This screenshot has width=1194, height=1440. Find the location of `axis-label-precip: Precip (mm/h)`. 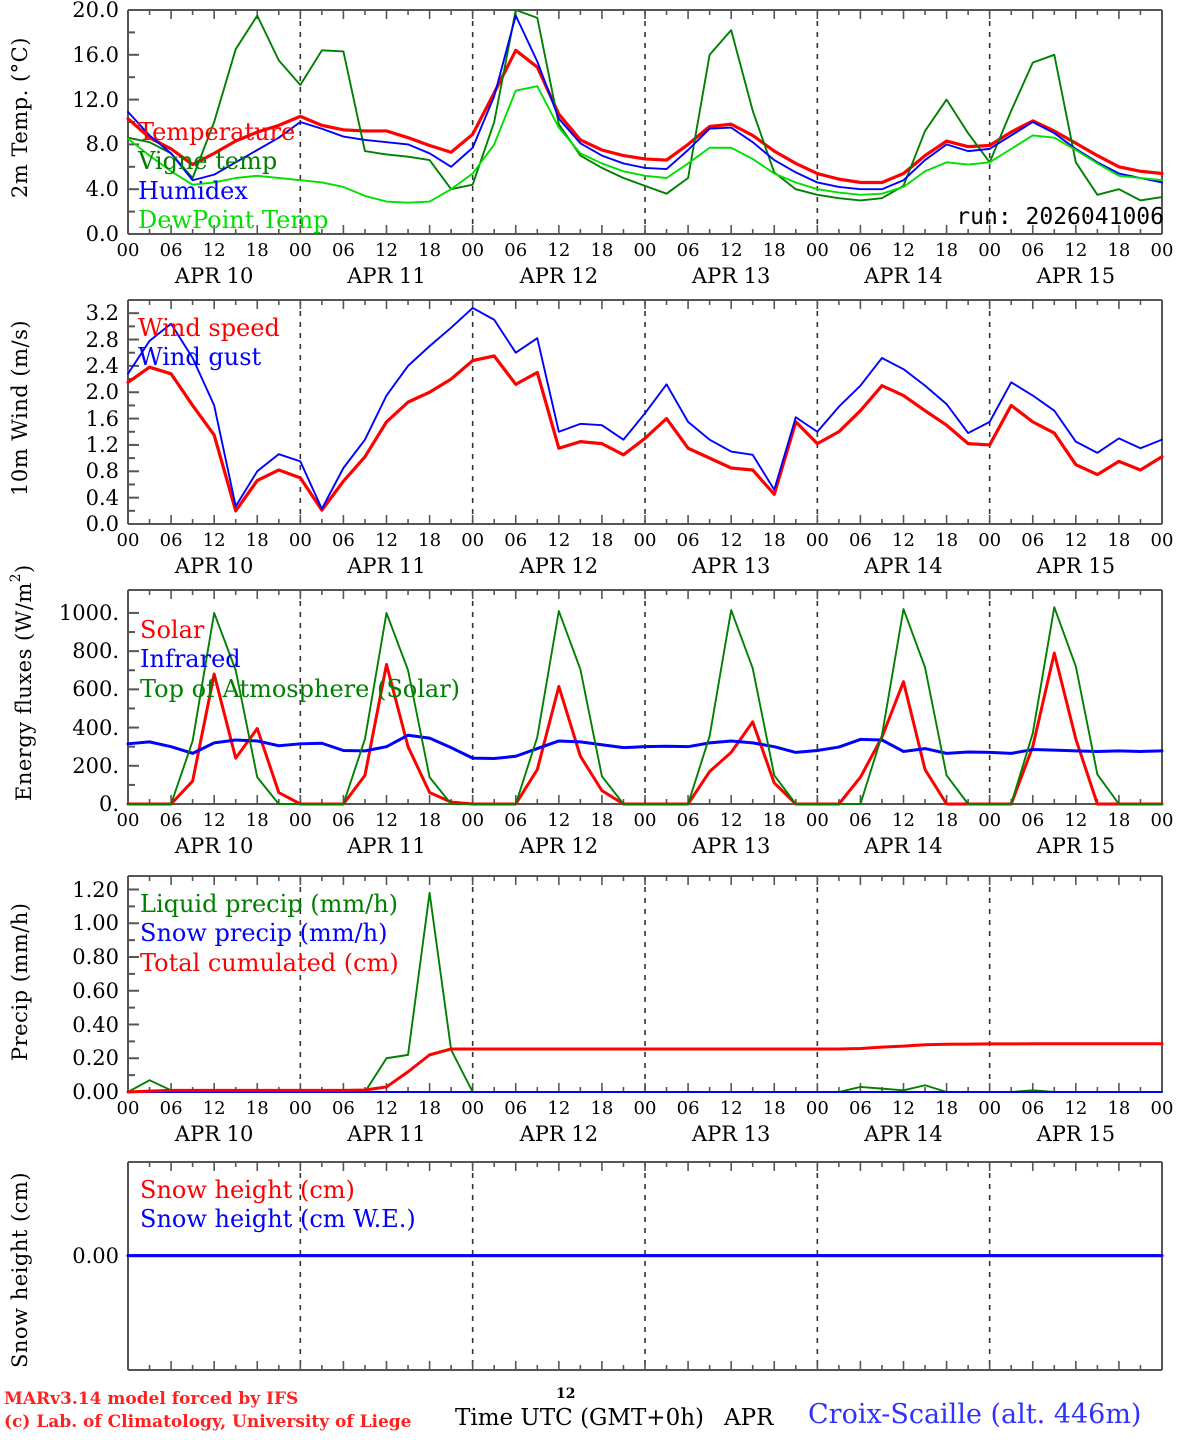

axis-label-precip: Precip (mm/h) is located at coordinates (20, 981).